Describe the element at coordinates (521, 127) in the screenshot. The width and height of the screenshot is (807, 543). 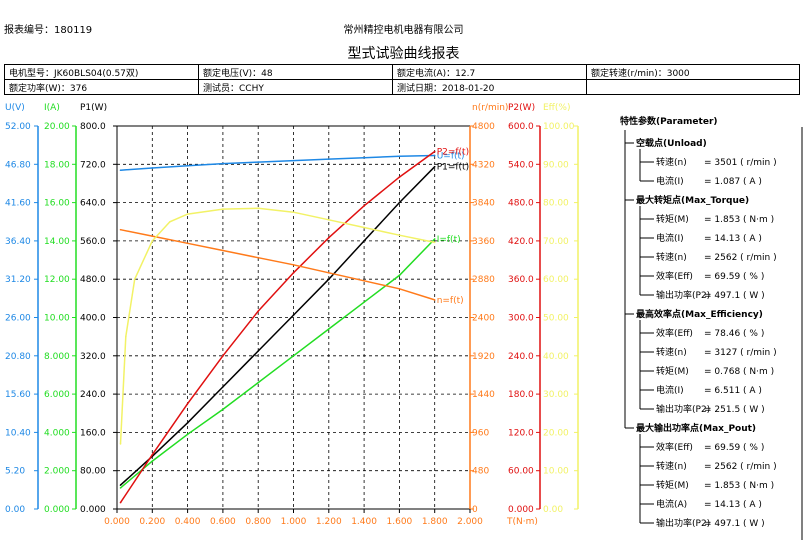
I see `p2-tick-label: 600.0` at that location.